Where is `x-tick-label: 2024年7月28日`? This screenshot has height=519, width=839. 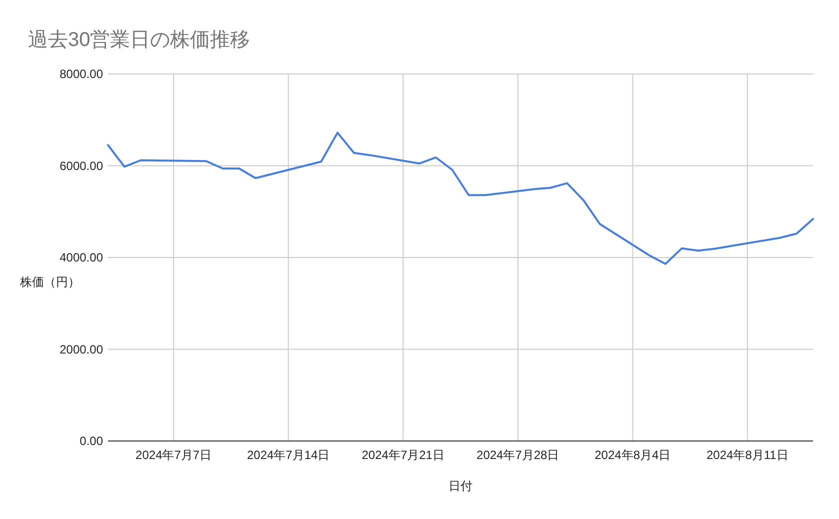
x-tick-label: 2024年7月28日 is located at coordinates (518, 455).